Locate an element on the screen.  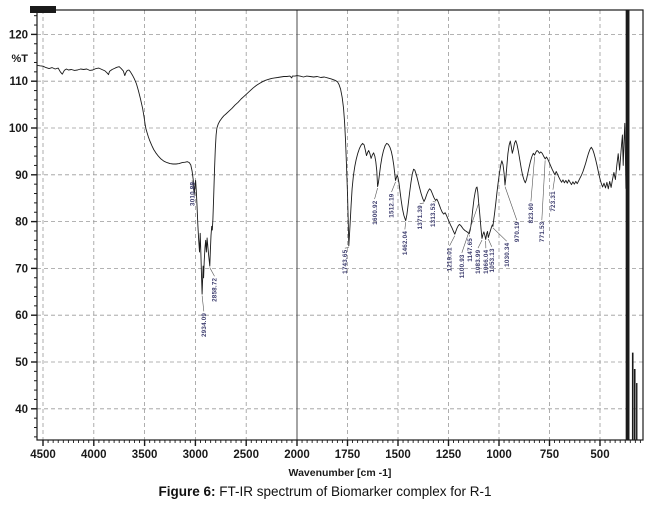
peak-leader-1219.01 is located at coordinates (452, 240).